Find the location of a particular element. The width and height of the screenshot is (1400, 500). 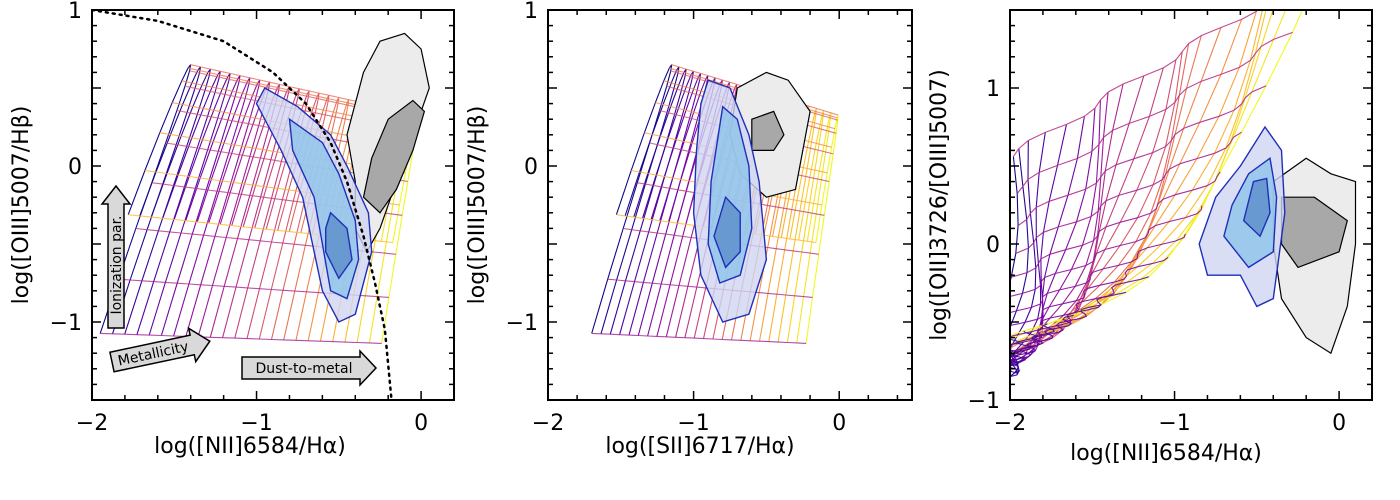

dust-to-metal-arrow-icon is located at coordinates (309, 368).